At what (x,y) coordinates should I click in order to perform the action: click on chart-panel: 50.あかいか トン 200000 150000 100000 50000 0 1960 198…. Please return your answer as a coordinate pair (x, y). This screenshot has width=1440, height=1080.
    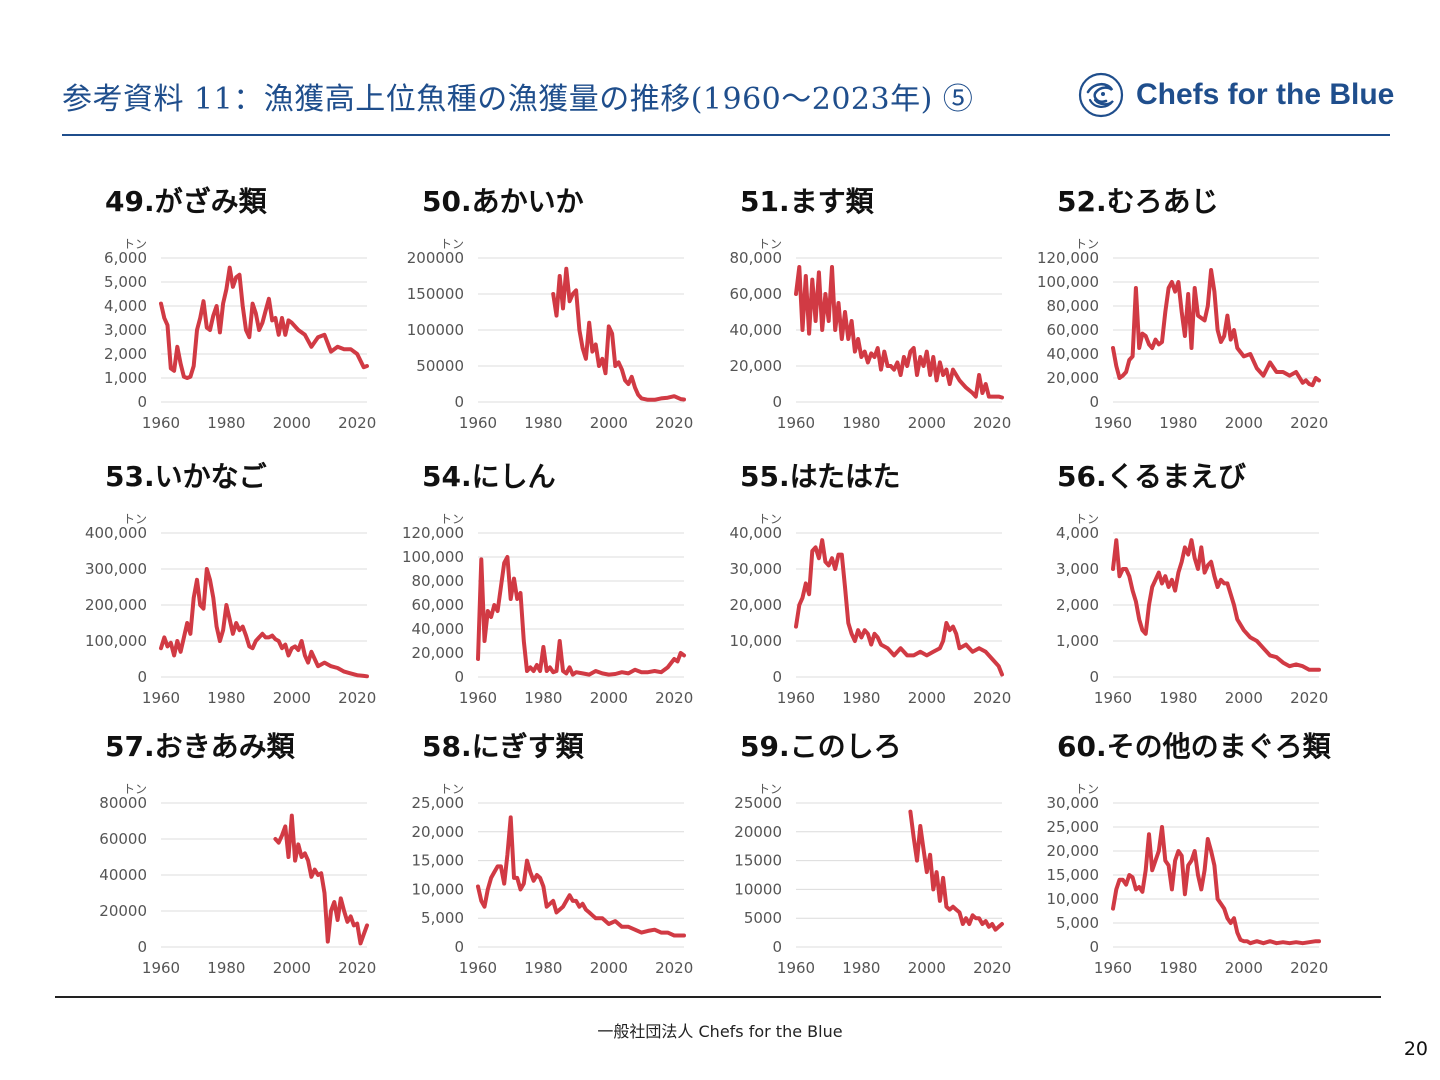
    Looking at the image, I should click on (574, 317).